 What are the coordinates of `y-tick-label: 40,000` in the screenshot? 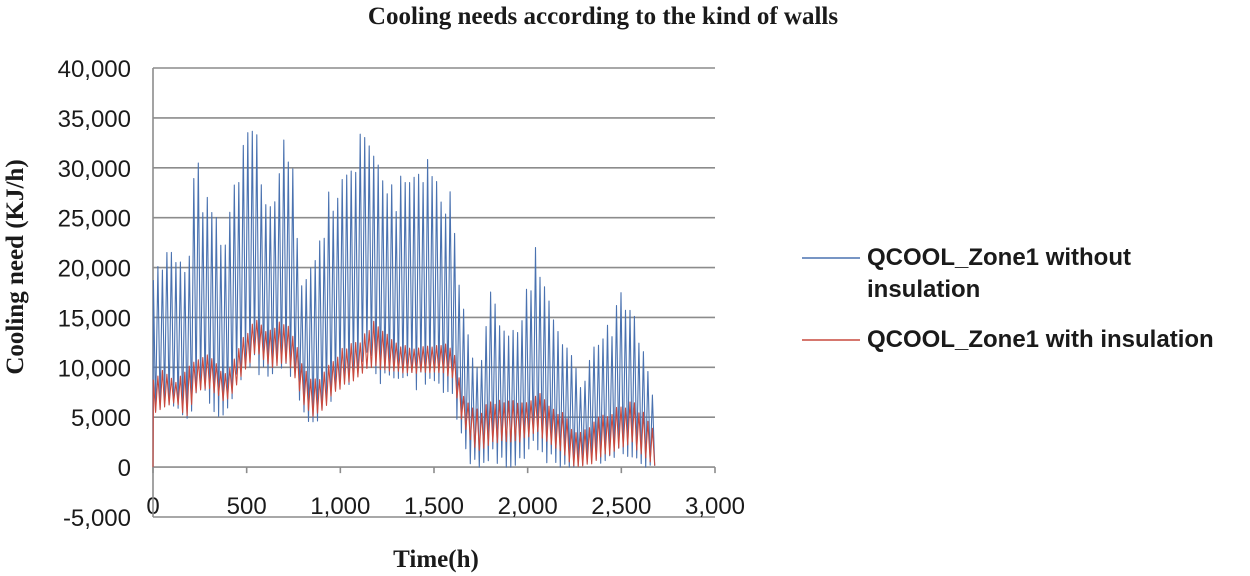 It's located at (94, 69).